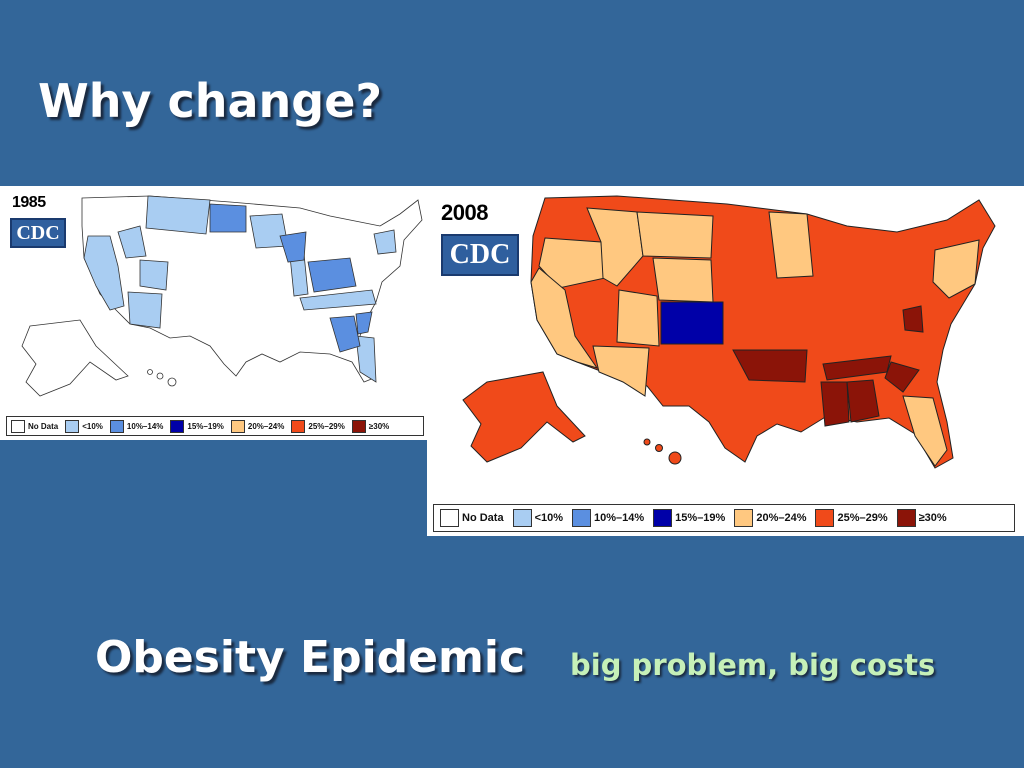 This screenshot has height=768, width=1024. I want to click on footer-subtitle: big problem, big costs, so click(753, 665).